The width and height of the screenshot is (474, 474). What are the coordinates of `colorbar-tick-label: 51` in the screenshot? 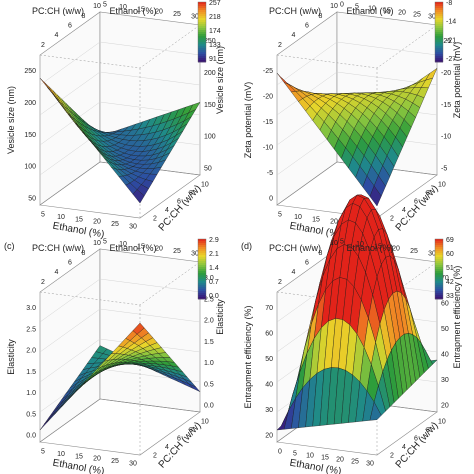 It's located at (450, 268).